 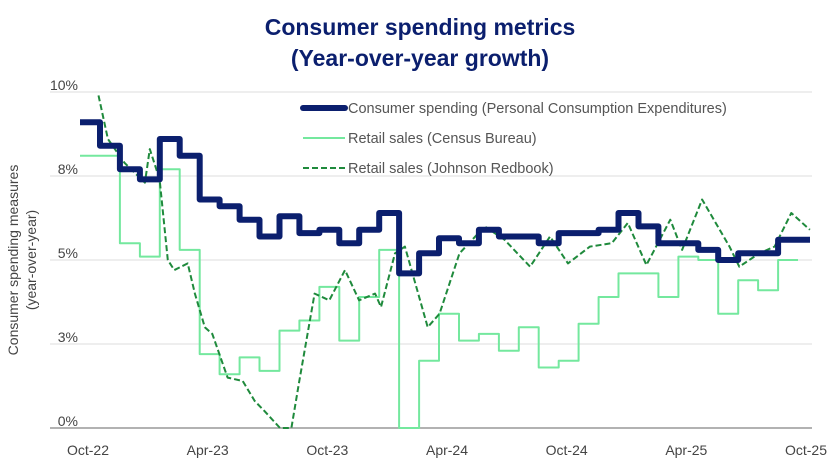 What do you see at coordinates (68, 253) in the screenshot?
I see `y-tick-label: 5%` at bounding box center [68, 253].